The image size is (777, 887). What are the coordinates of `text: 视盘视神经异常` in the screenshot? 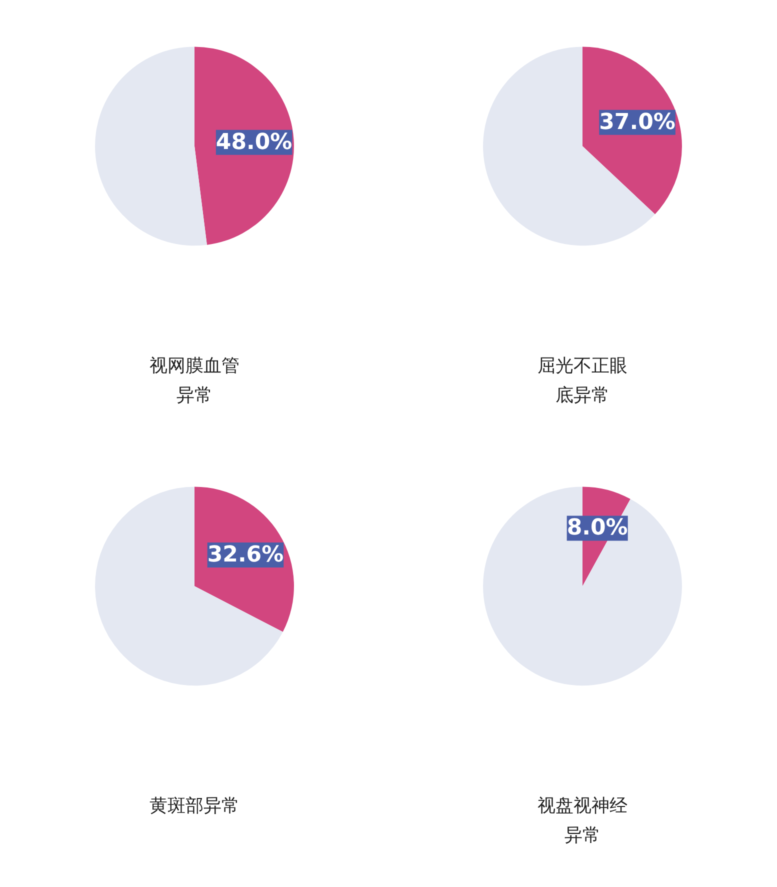 It's located at (583, 821).